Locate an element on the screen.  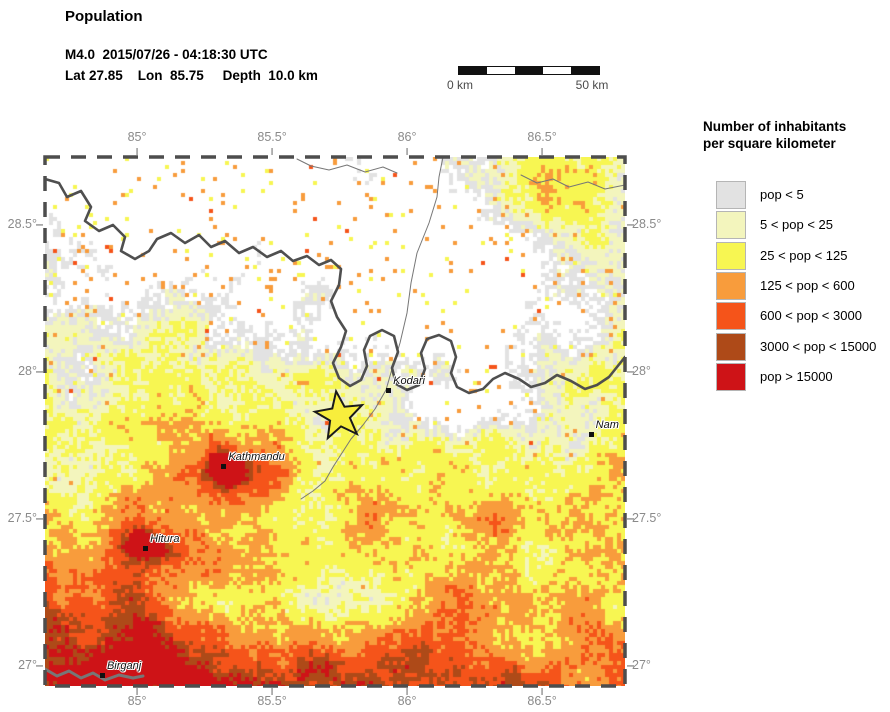
event-location-depth: Lat 27.85 Lon 85.75 Depth 10.0 km is located at coordinates (191, 75).